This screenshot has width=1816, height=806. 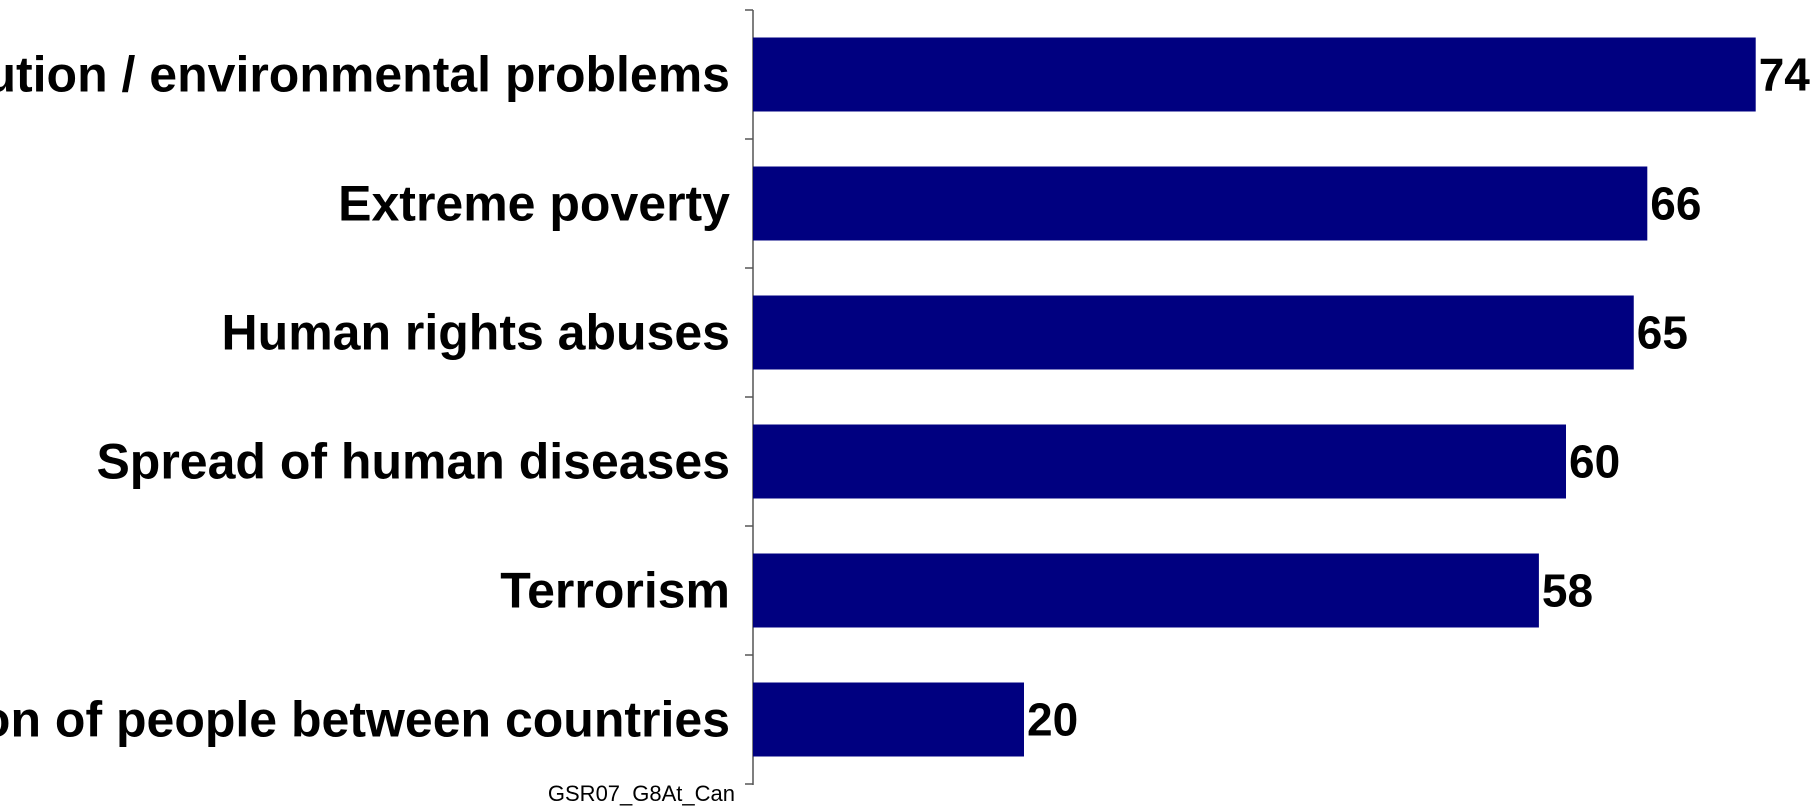 I want to click on category-label: Spread of human diseases, so click(x=413, y=462).